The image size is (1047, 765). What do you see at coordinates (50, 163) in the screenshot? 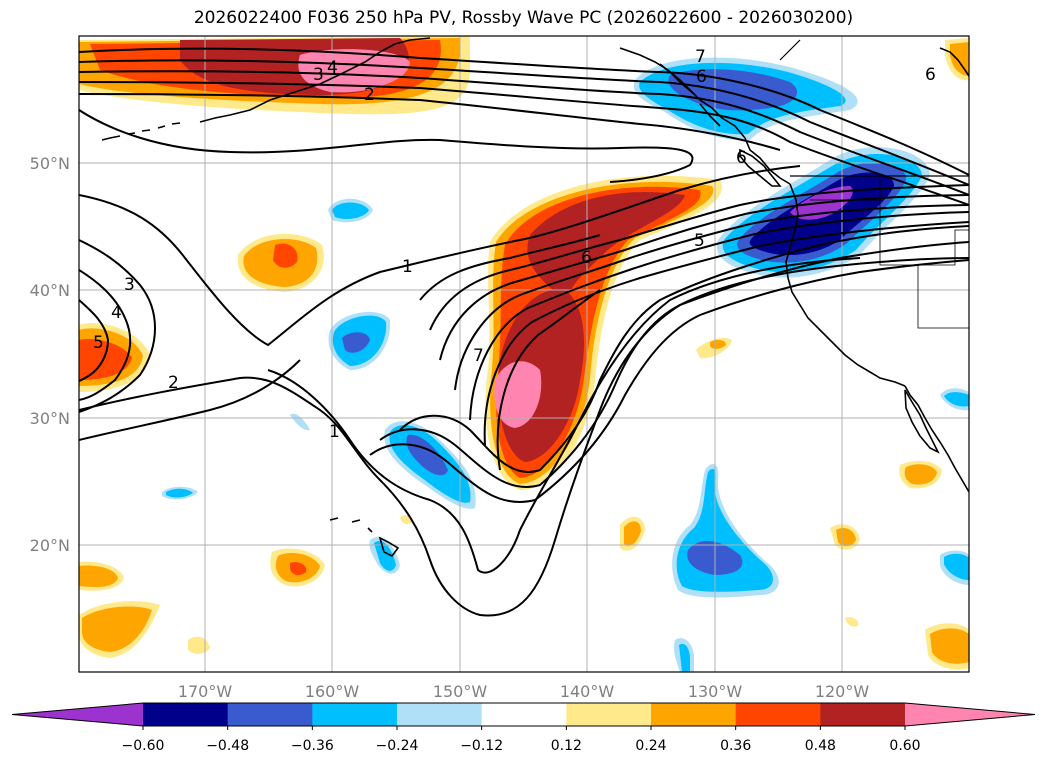
I see `lat-label-50n: 50°N` at bounding box center [50, 163].